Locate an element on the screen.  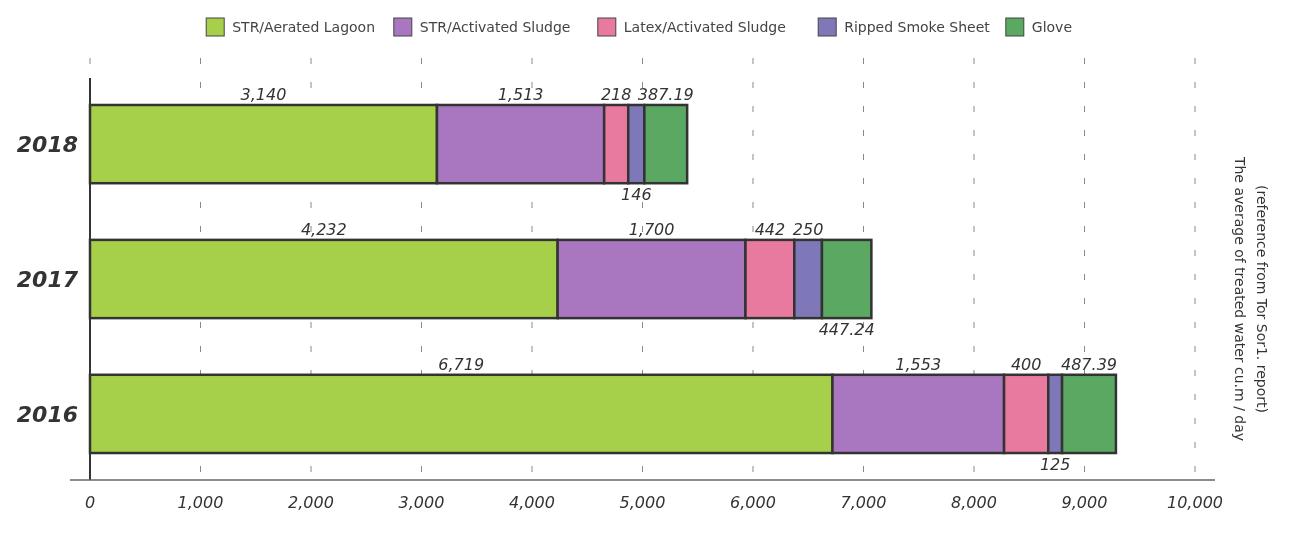
data-label: 387.19 is located at coordinates (665, 94).